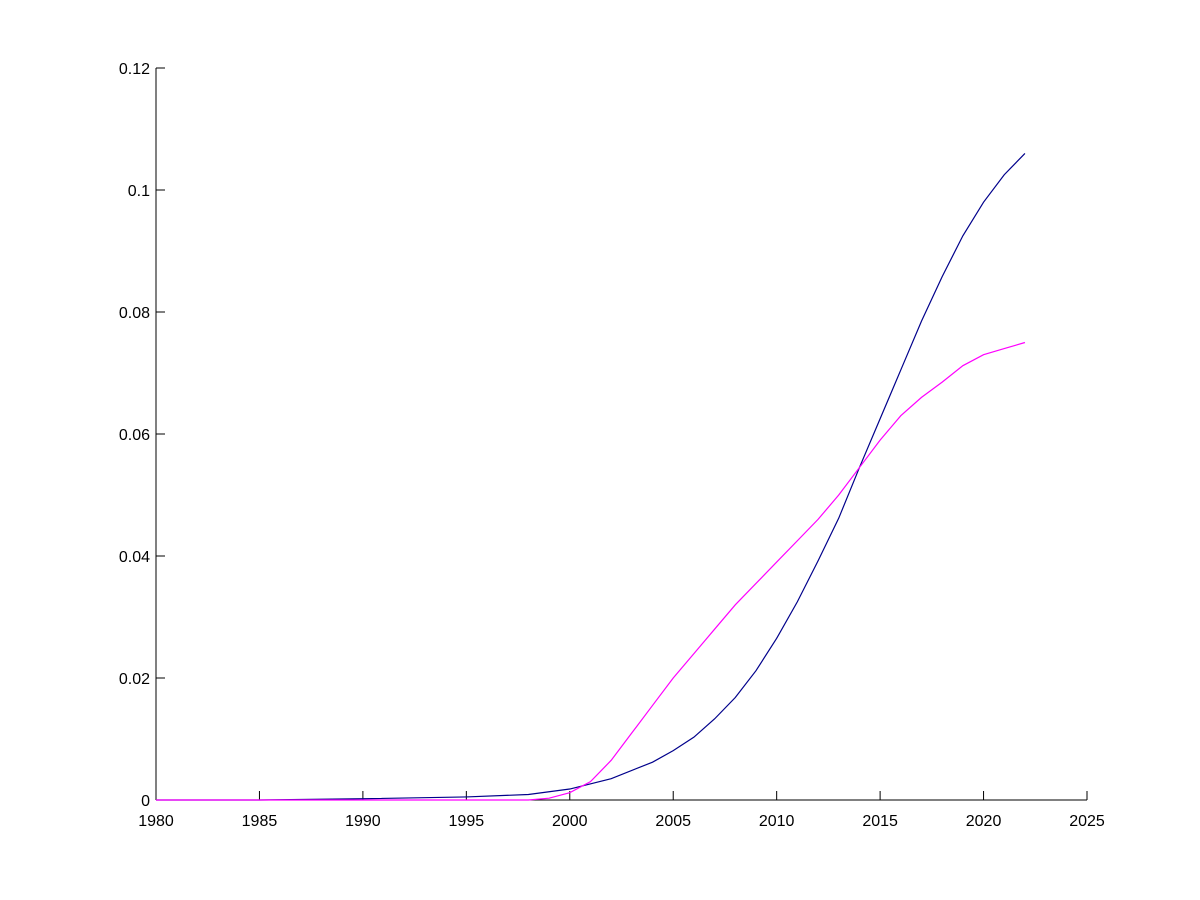  I want to click on x-tick-label: 2020, so click(984, 821).